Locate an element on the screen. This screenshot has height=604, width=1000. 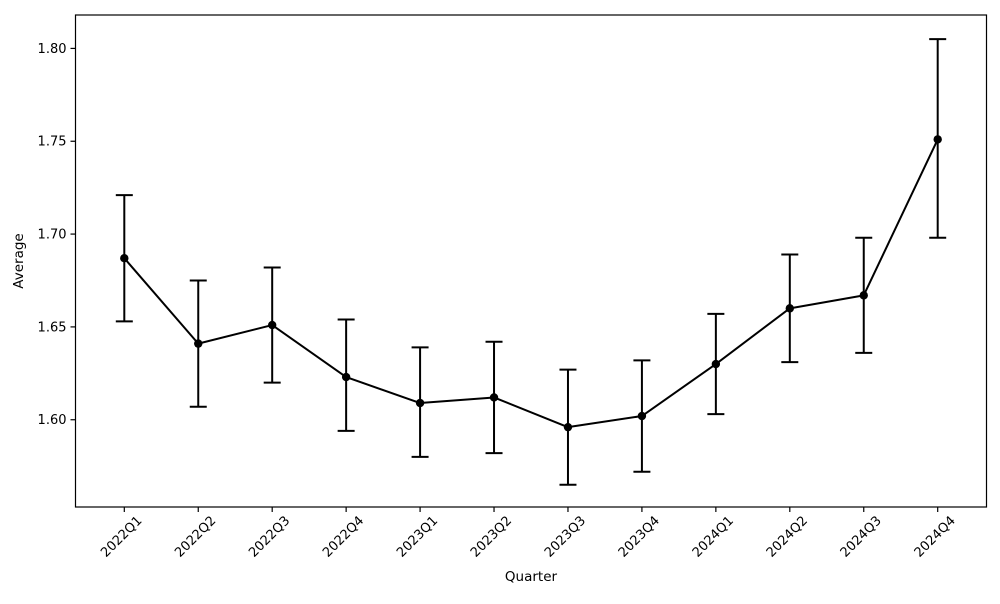
x-tick-label: 2023Q4 is located at coordinates (639, 536).